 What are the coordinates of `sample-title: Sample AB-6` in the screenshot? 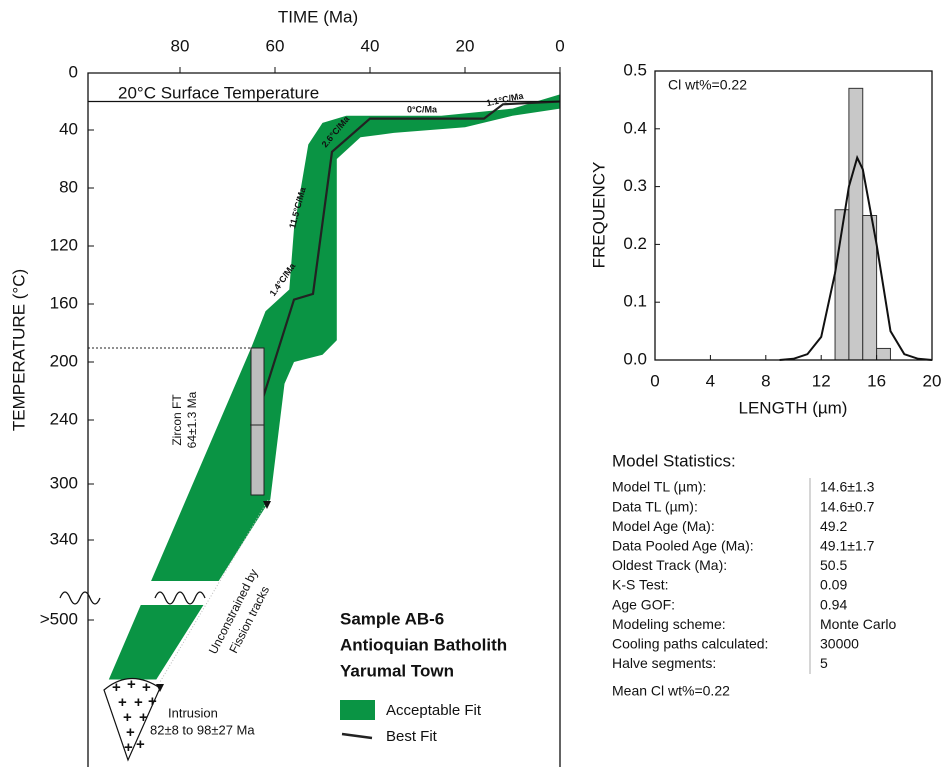 It's located at (392, 618).